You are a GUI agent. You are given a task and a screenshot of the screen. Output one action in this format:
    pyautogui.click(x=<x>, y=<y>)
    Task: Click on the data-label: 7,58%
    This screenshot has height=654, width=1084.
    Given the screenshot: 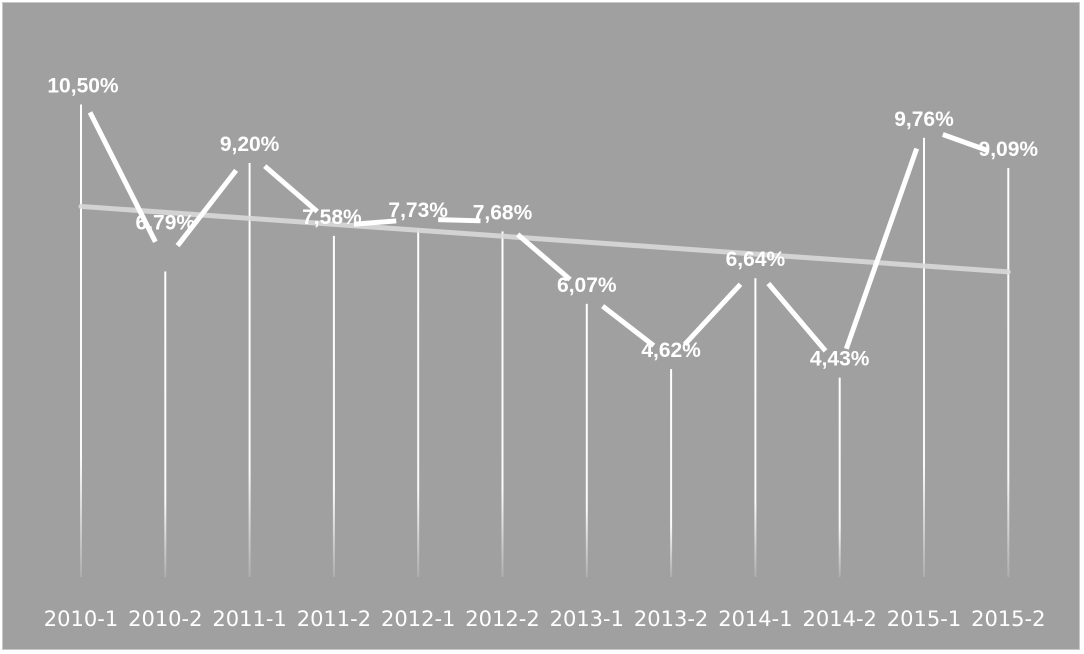 What is the action you would take?
    pyautogui.click(x=332, y=217)
    